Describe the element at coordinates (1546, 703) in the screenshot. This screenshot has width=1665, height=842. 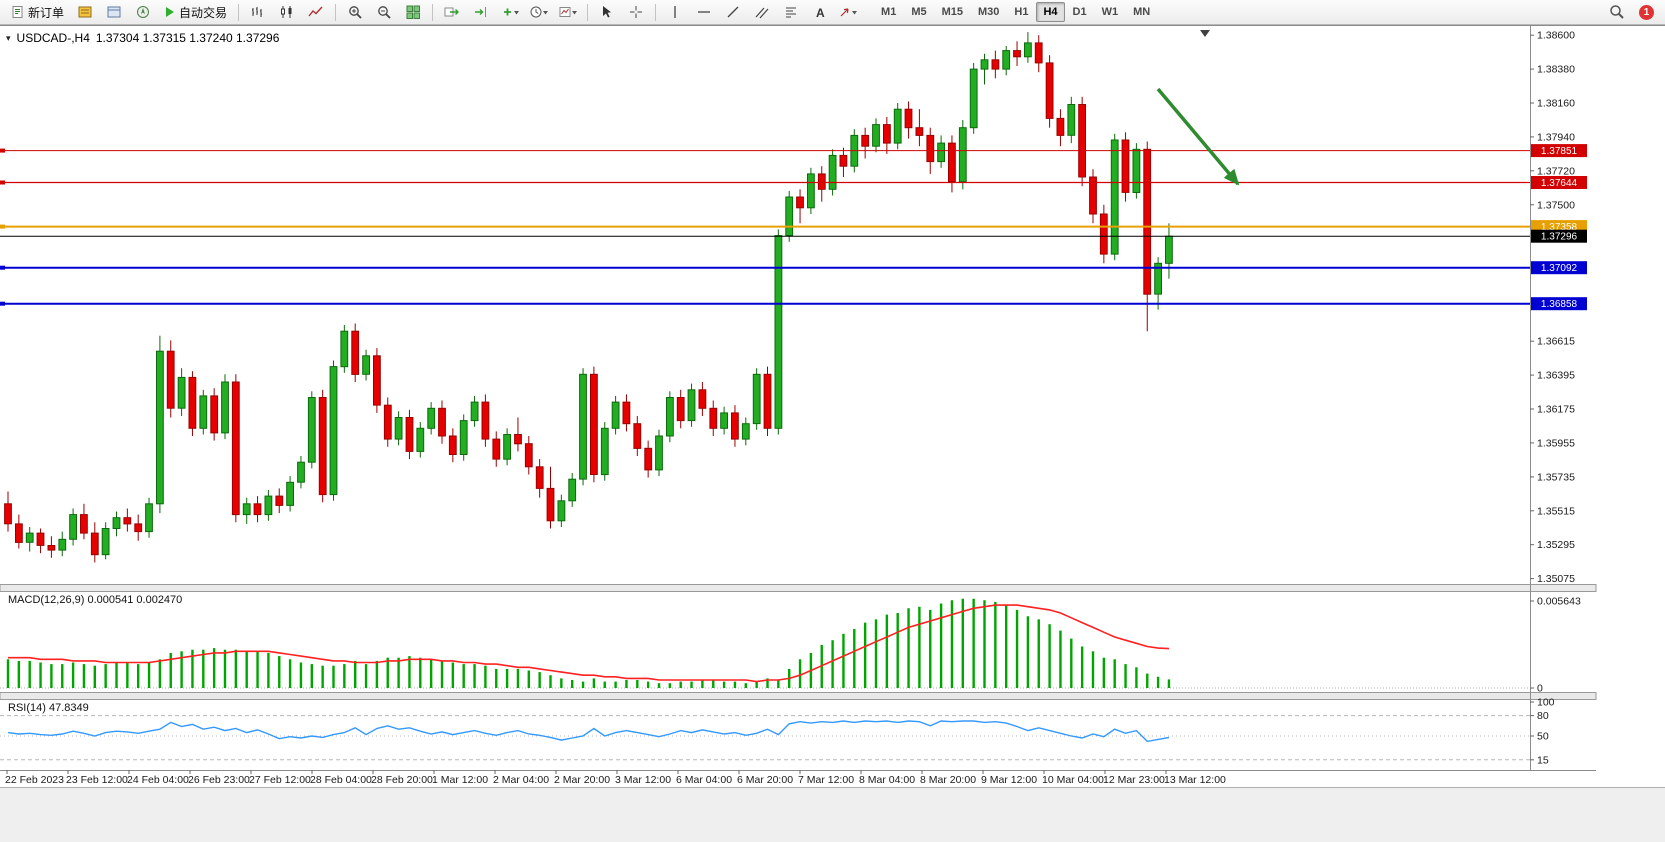
I see `svg-text: 100` at that location.